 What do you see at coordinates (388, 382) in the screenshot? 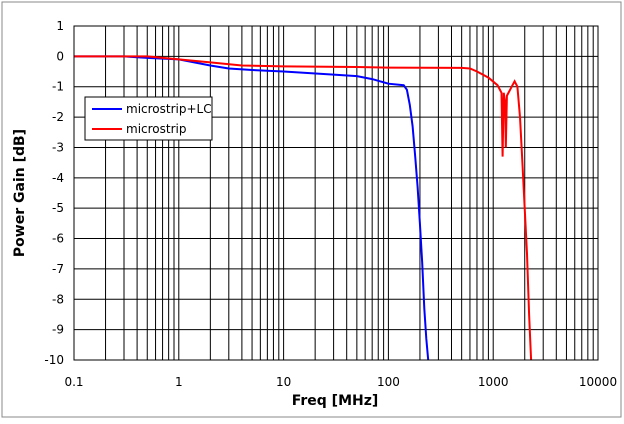
I see `x-tick-label: 100` at bounding box center [388, 382].